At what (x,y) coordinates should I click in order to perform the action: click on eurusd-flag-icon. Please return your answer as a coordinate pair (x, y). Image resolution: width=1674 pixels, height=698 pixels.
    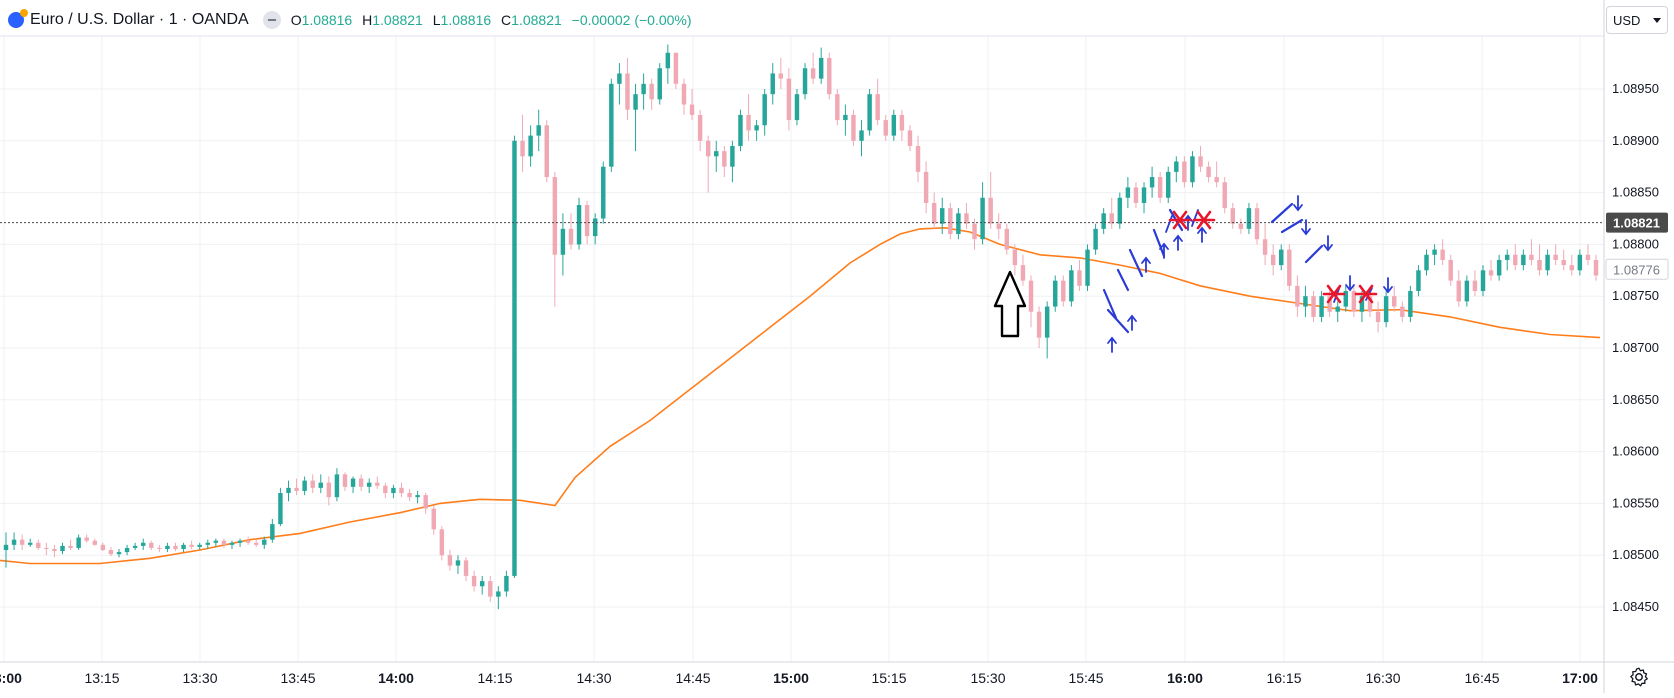
    Looking at the image, I should click on (18, 18).